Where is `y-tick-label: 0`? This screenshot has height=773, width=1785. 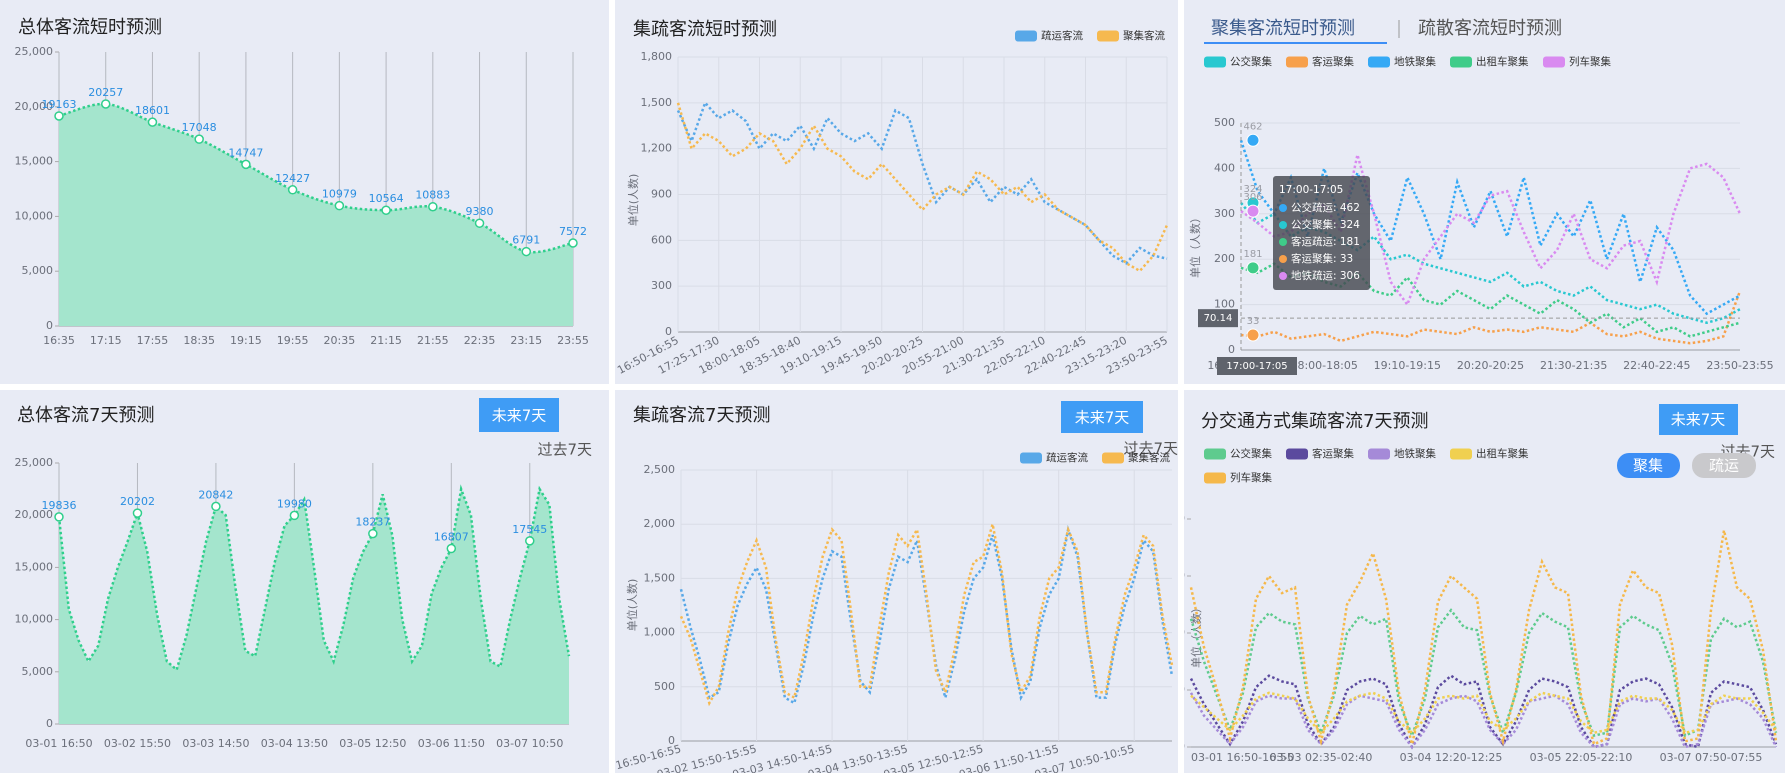 y-tick-label: 0 is located at coordinates (1181, 746).